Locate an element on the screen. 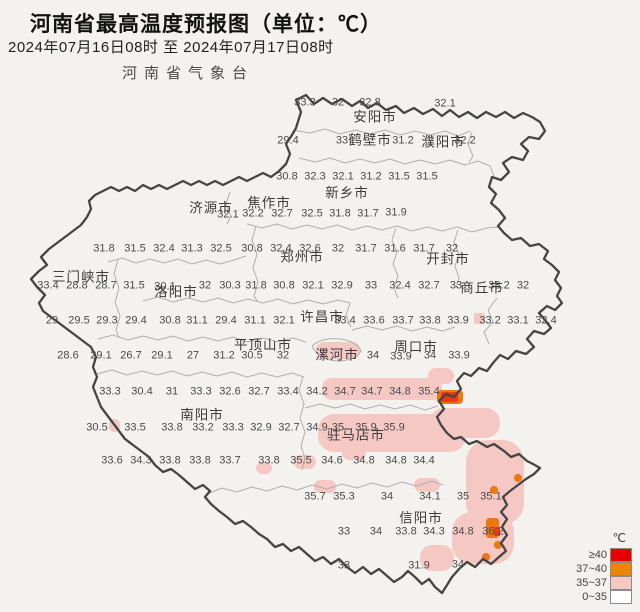 The height and width of the screenshot is (612, 640). station-temperature: 36.2 is located at coordinates (493, 531).